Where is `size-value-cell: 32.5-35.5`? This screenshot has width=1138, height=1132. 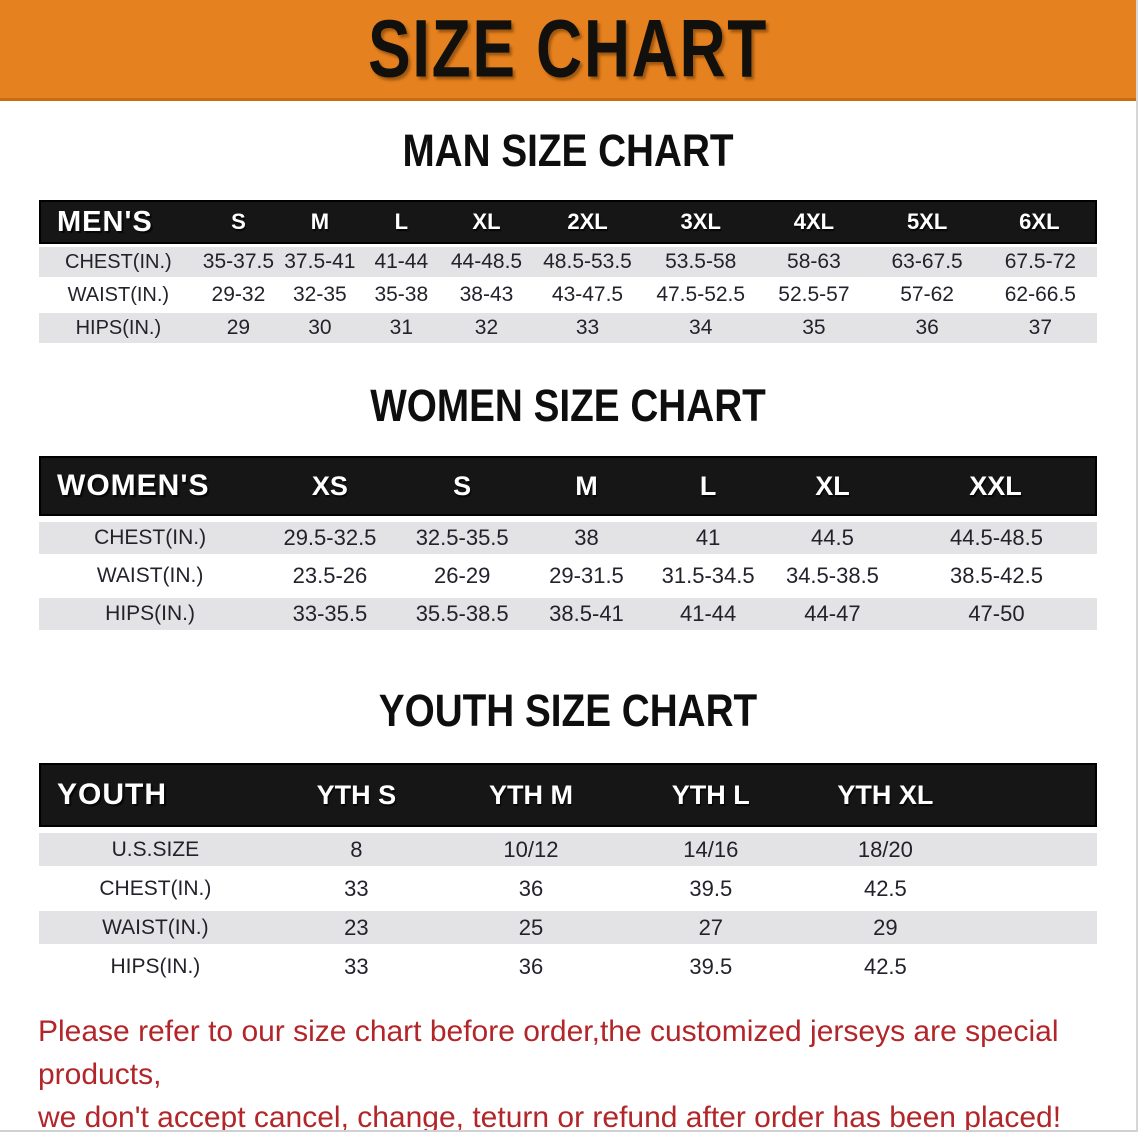 size-value-cell: 32.5-35.5 is located at coordinates (462, 535).